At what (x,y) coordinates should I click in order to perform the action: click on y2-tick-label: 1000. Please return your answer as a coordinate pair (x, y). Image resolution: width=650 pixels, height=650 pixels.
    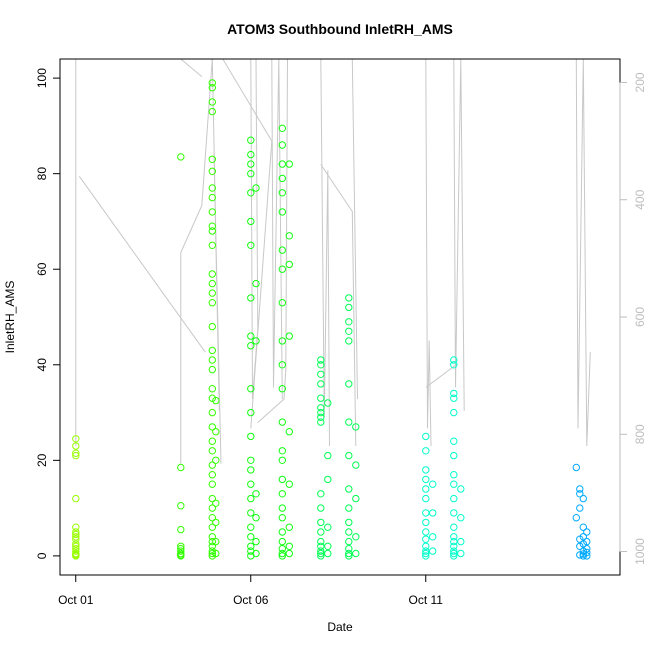
    Looking at the image, I should click on (640, 551).